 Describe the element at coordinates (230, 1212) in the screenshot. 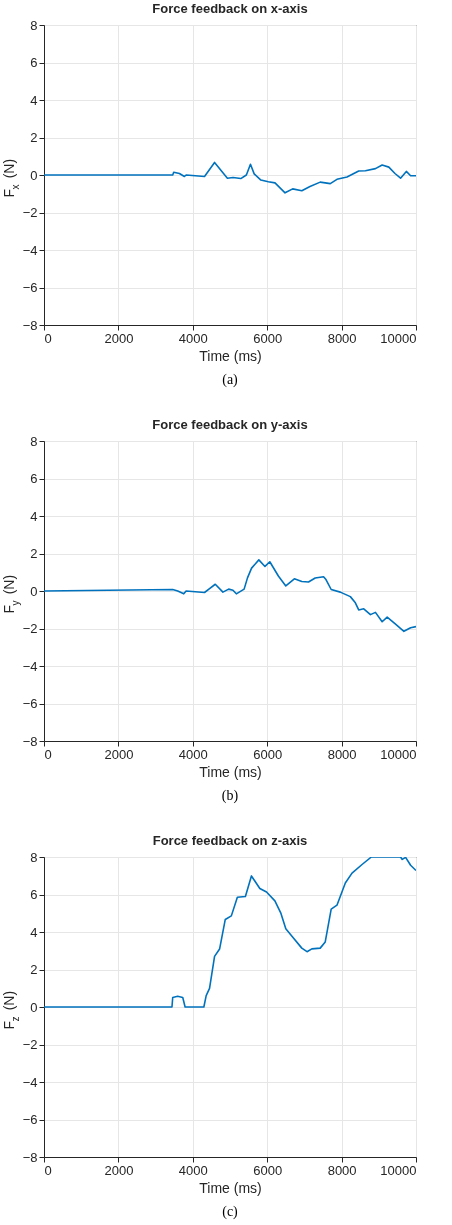

I see `text: (c)` at that location.